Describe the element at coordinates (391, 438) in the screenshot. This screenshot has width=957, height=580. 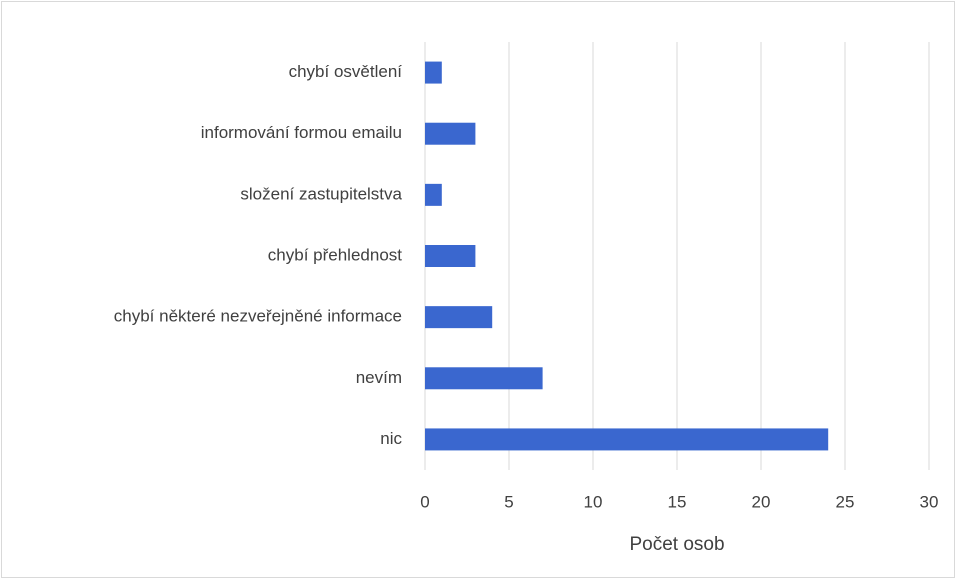
I see `y-tick-label: nic` at that location.